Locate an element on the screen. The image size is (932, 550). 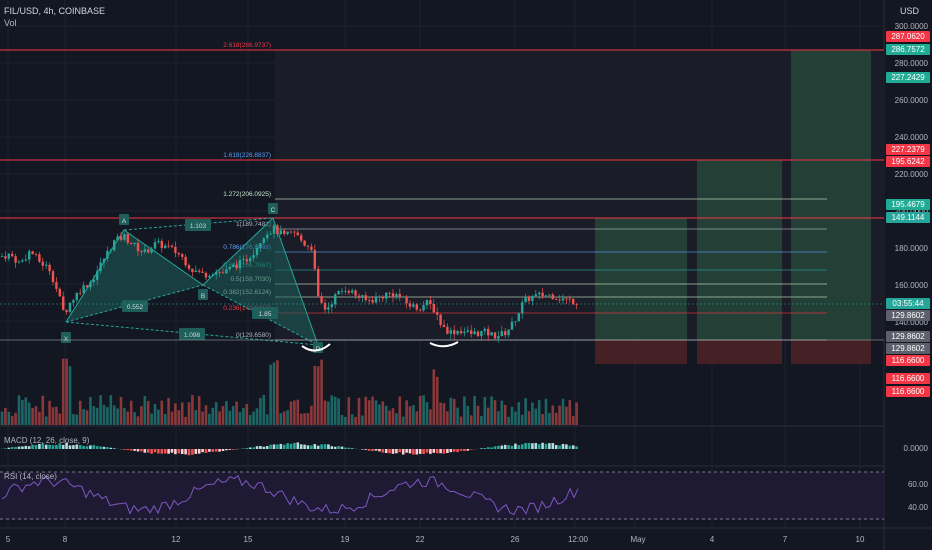
time-axis-tick: 5 is located at coordinates (8, 539).